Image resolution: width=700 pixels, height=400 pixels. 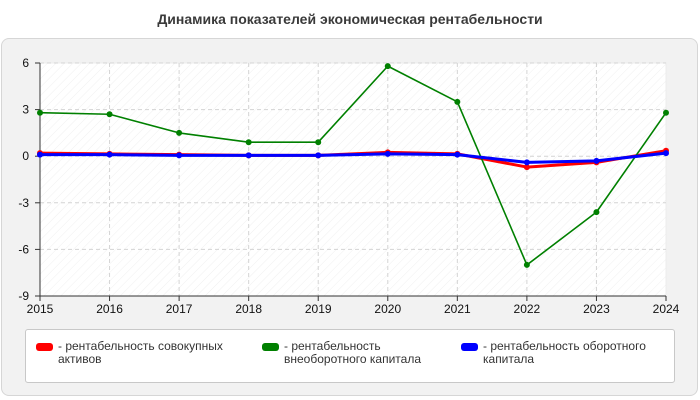 What do you see at coordinates (457, 309) in the screenshot?
I see `x-tick-label: 2021` at bounding box center [457, 309].